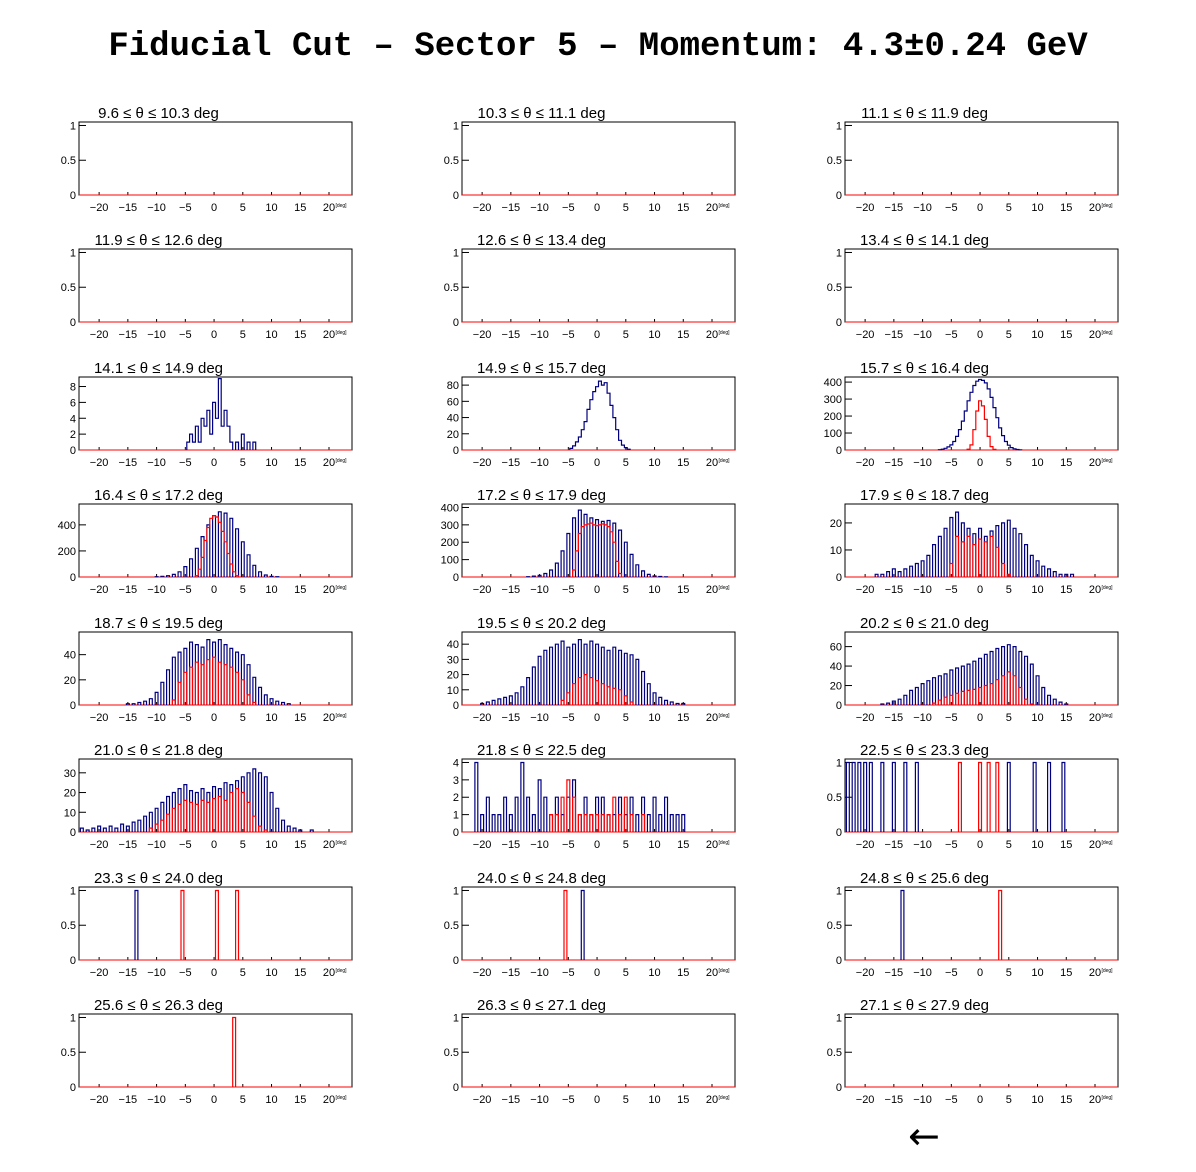 This screenshot has height=1172, width=1196. Describe the element at coordinates (978, 796) in the screenshot. I see `histogram-series-cut` at that location.